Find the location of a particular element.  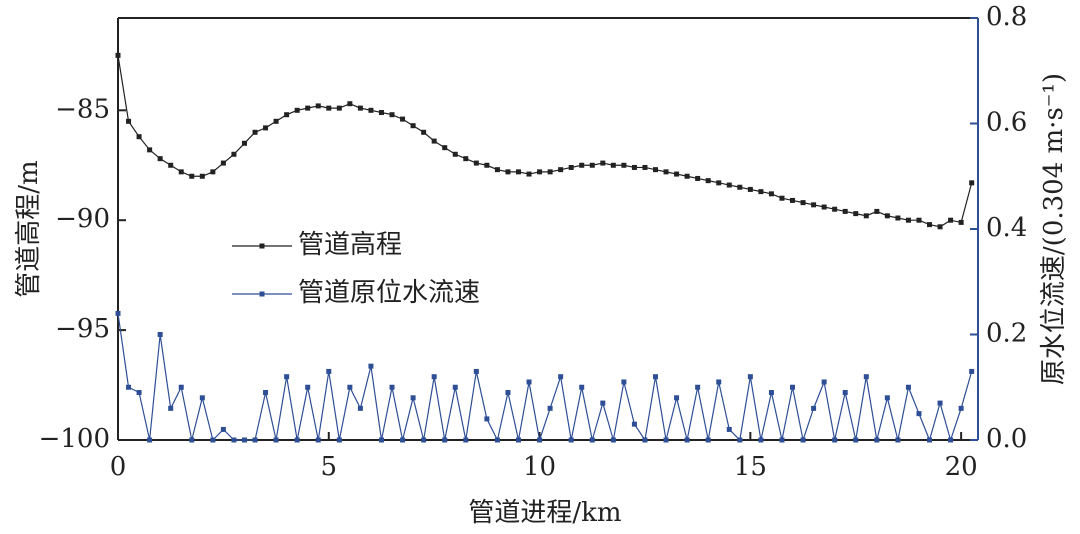

y-tick-label: −85 is located at coordinates (82, 109).